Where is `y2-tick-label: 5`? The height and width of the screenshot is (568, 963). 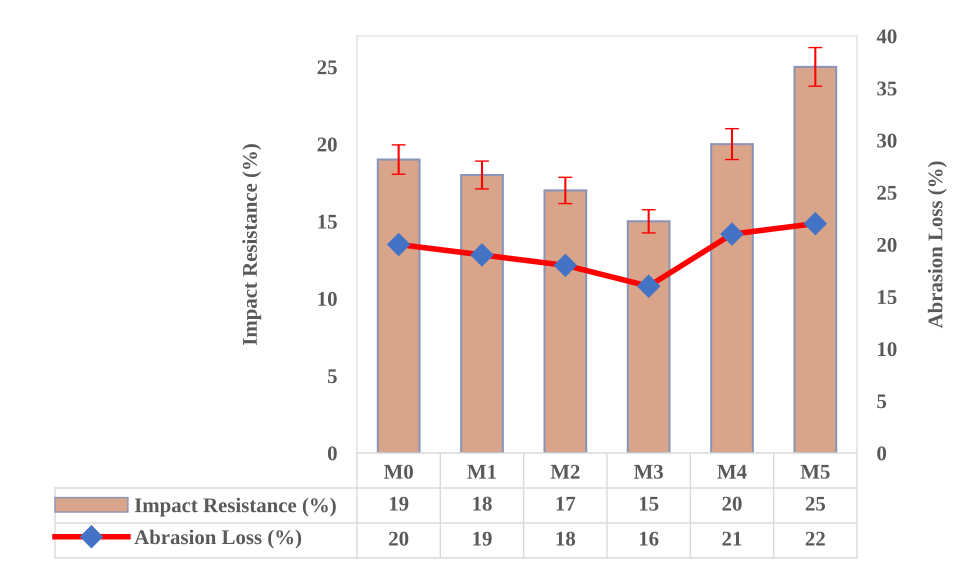
y2-tick-label: 5 is located at coordinates (881, 401).